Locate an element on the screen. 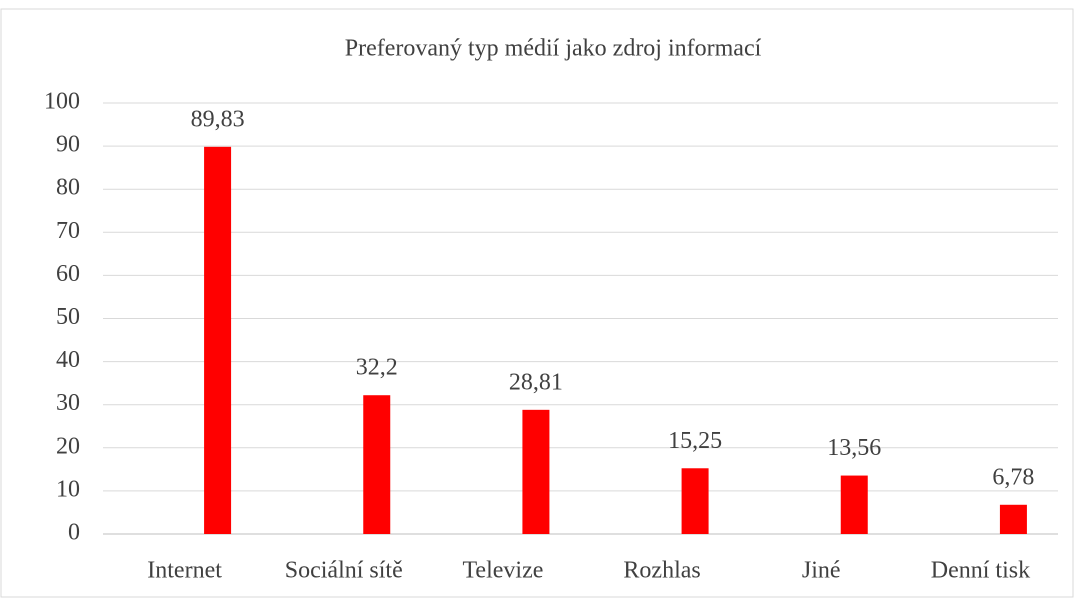 The height and width of the screenshot is (598, 1075). y-tick-label: 30 is located at coordinates (68, 403).